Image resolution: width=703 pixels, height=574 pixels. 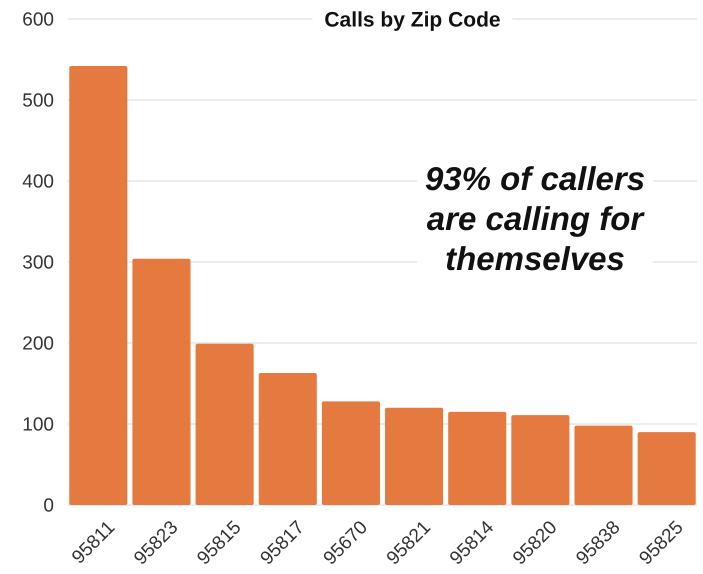 What do you see at coordinates (38, 344) in the screenshot?
I see `y-tick-label: 200` at bounding box center [38, 344].